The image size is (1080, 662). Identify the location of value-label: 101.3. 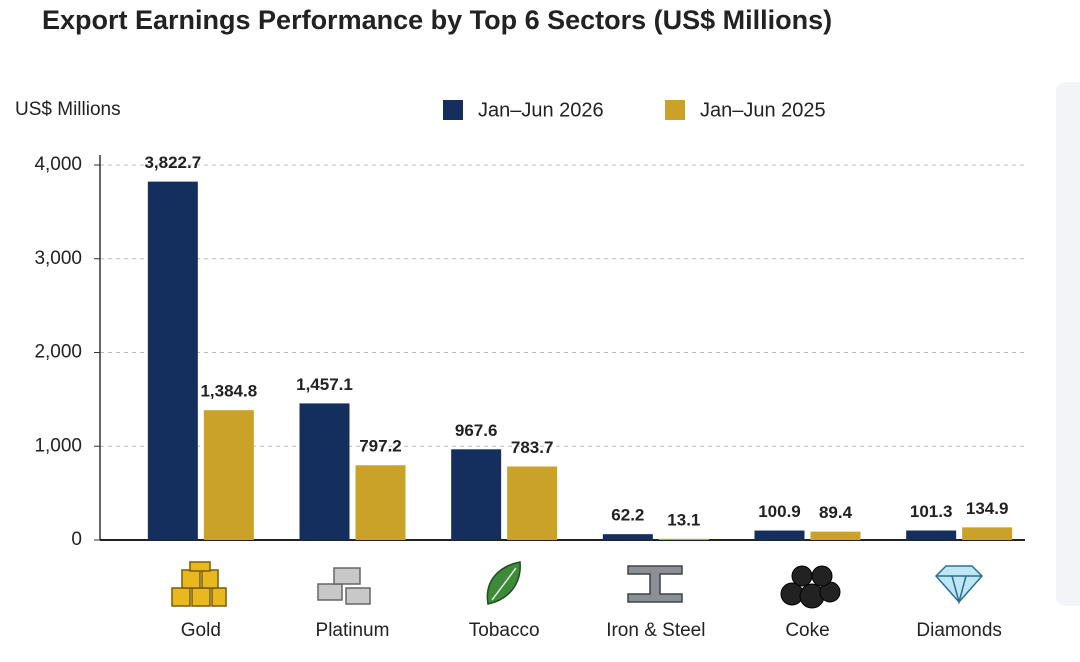
(931, 511).